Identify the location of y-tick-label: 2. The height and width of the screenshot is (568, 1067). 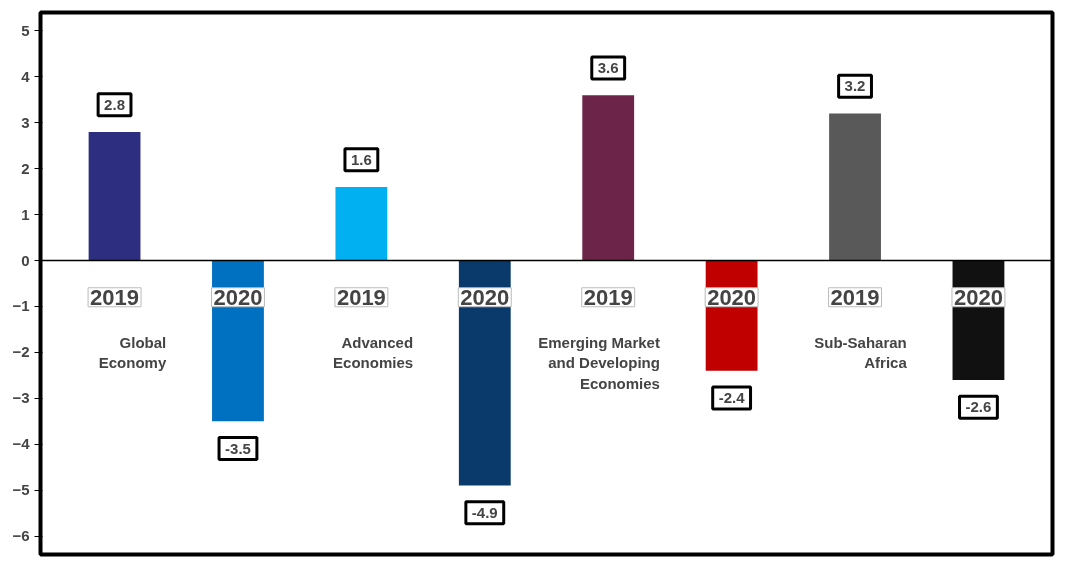
(25, 168).